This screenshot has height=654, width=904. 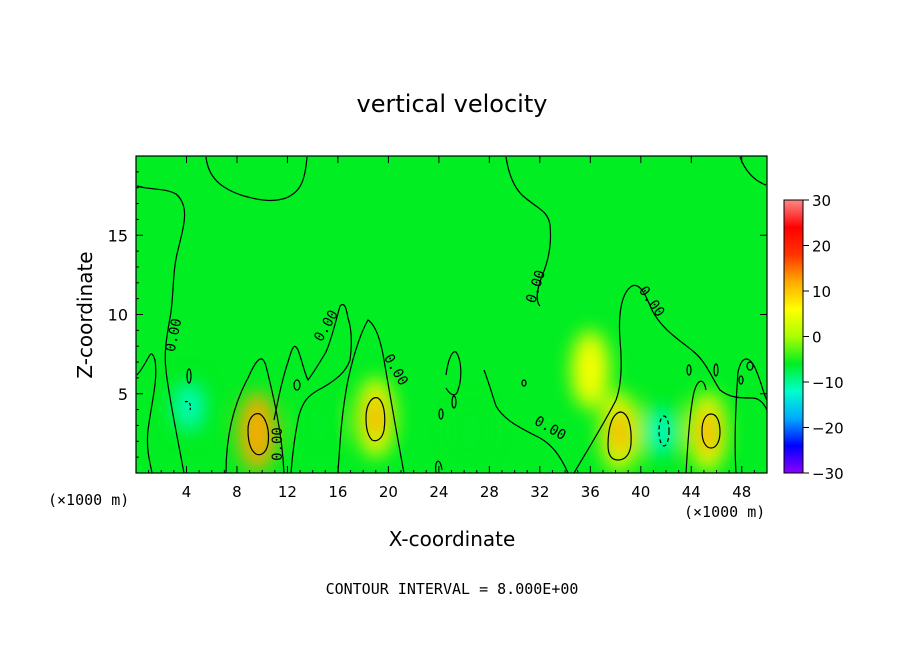 What do you see at coordinates (237, 492) in the screenshot?
I see `x-tick-label: 8` at bounding box center [237, 492].